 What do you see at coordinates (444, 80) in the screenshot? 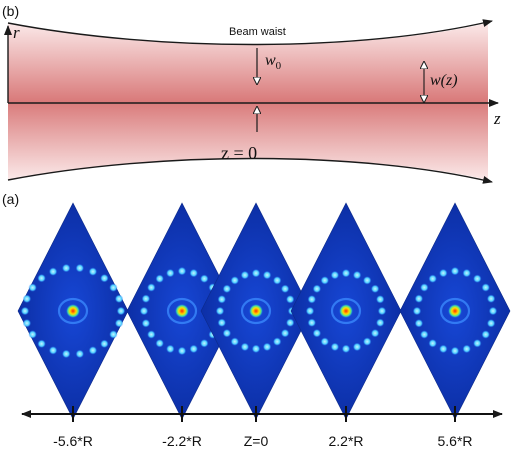
I see `wz-label: w(z)` at bounding box center [444, 80].